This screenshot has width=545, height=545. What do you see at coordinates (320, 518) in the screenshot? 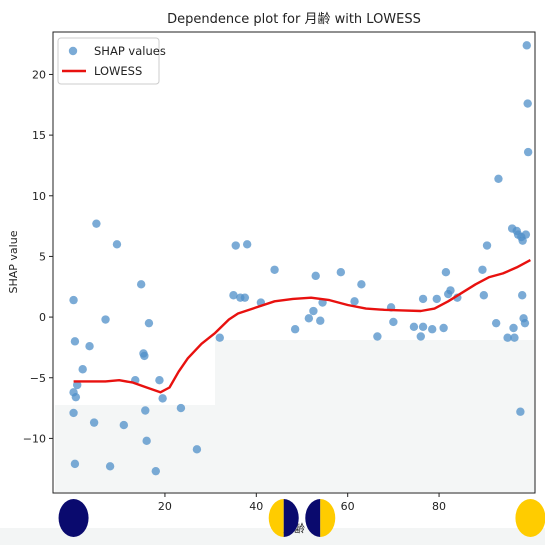
I see `last-quarter-moon-icon` at bounding box center [320, 518].